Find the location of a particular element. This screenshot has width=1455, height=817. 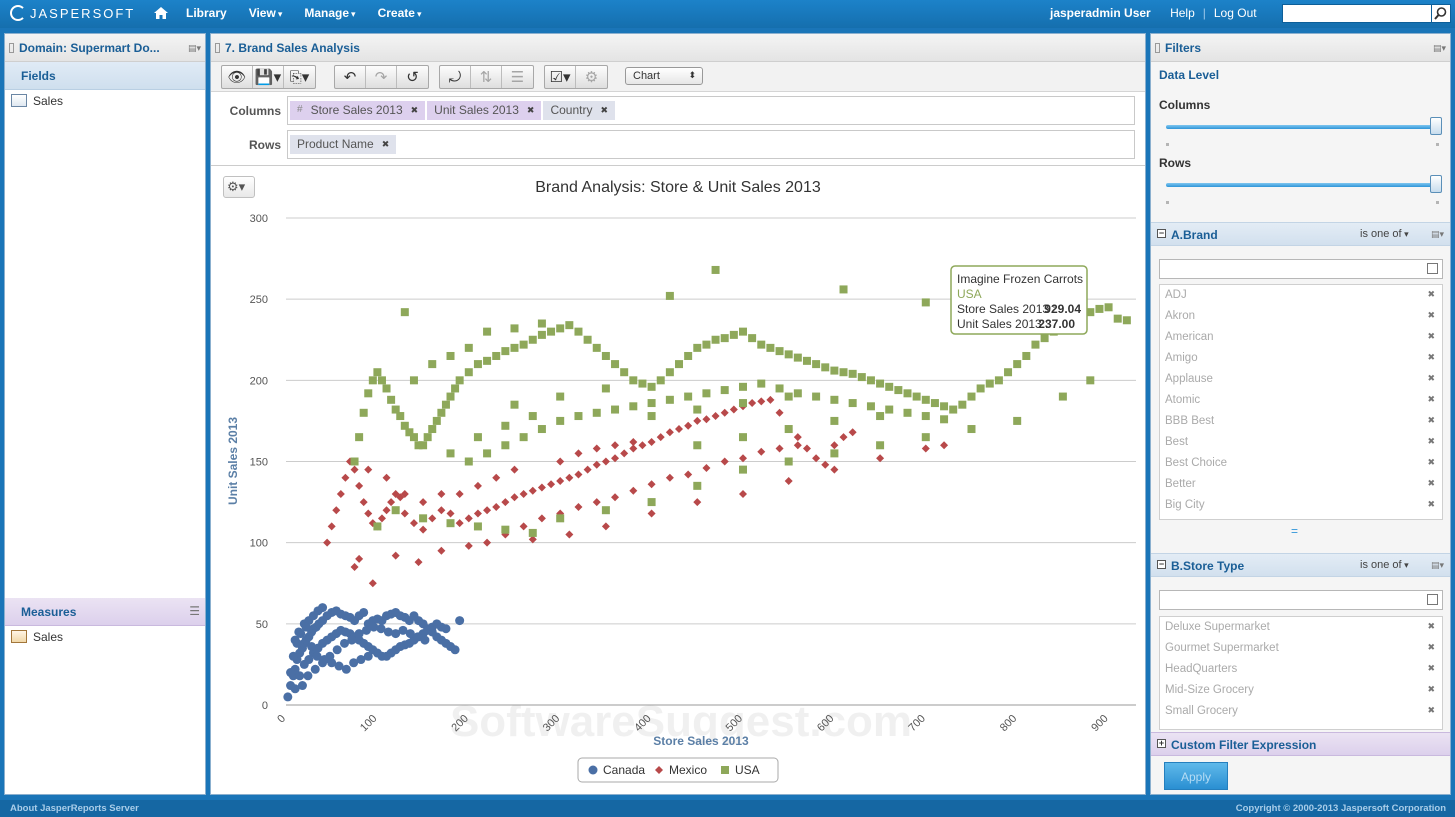

column-pill-country: Country ✖ is located at coordinates (579, 110).